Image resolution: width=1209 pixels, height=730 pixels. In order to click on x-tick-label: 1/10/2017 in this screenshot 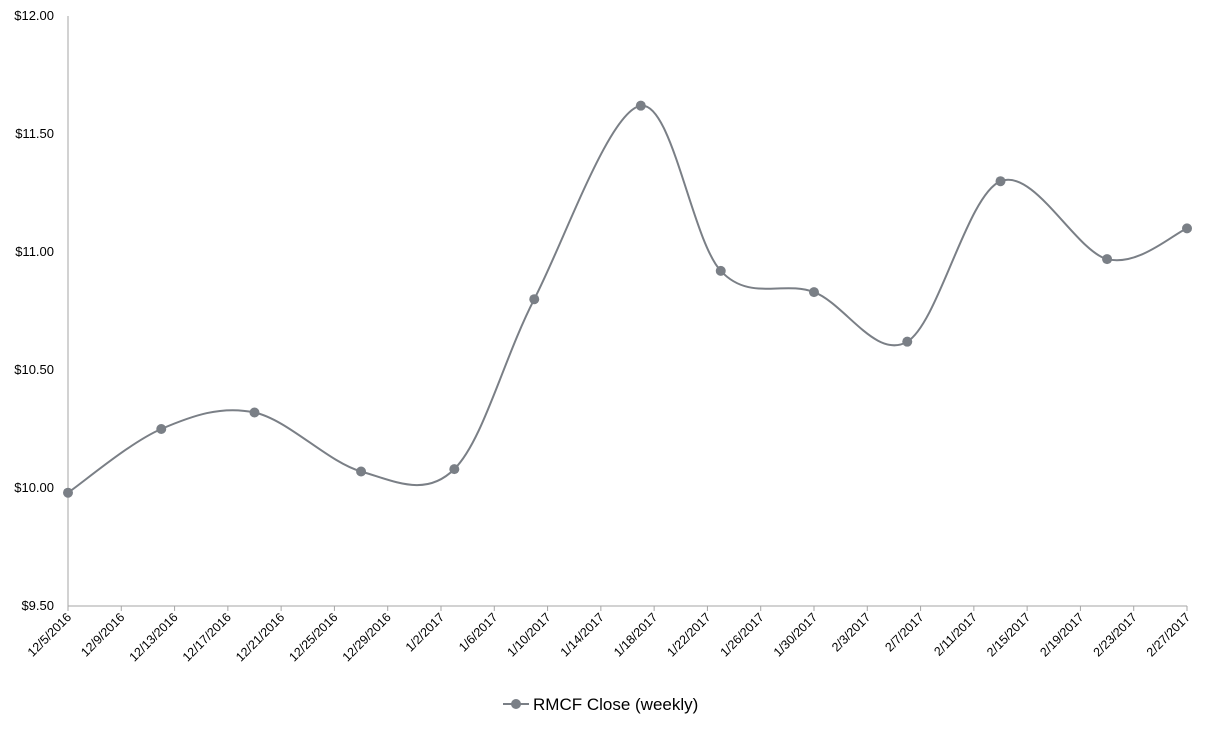, I will do `click(528, 634)`.